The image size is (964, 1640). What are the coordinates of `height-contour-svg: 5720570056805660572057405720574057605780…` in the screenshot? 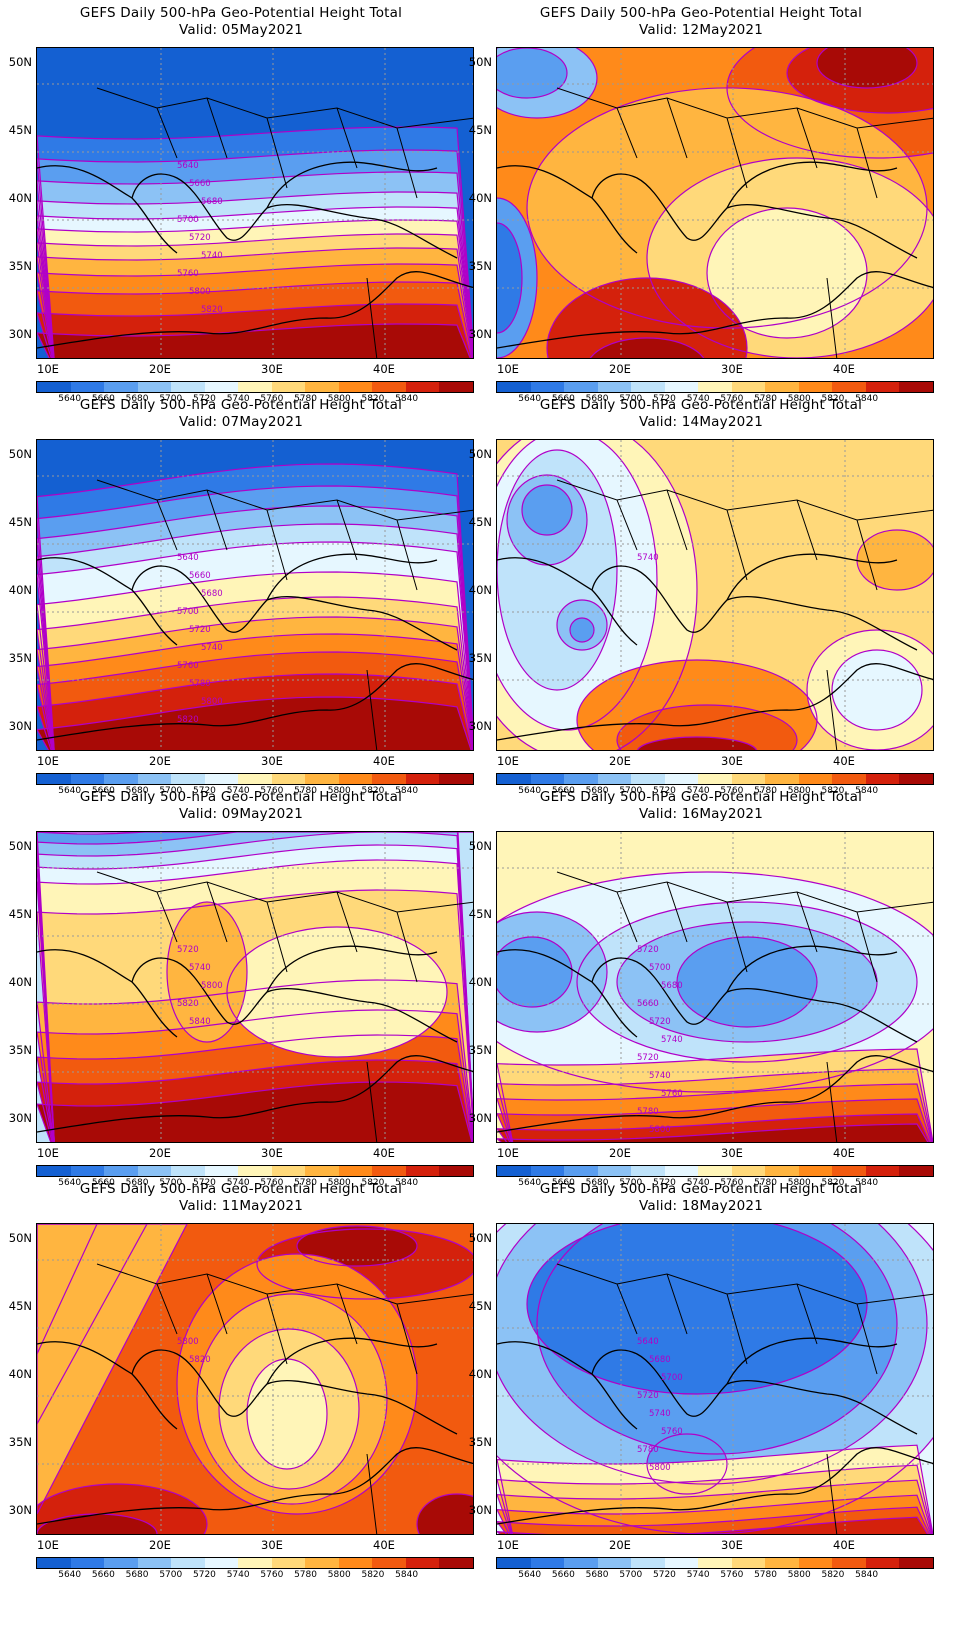 It's located at (715, 987).